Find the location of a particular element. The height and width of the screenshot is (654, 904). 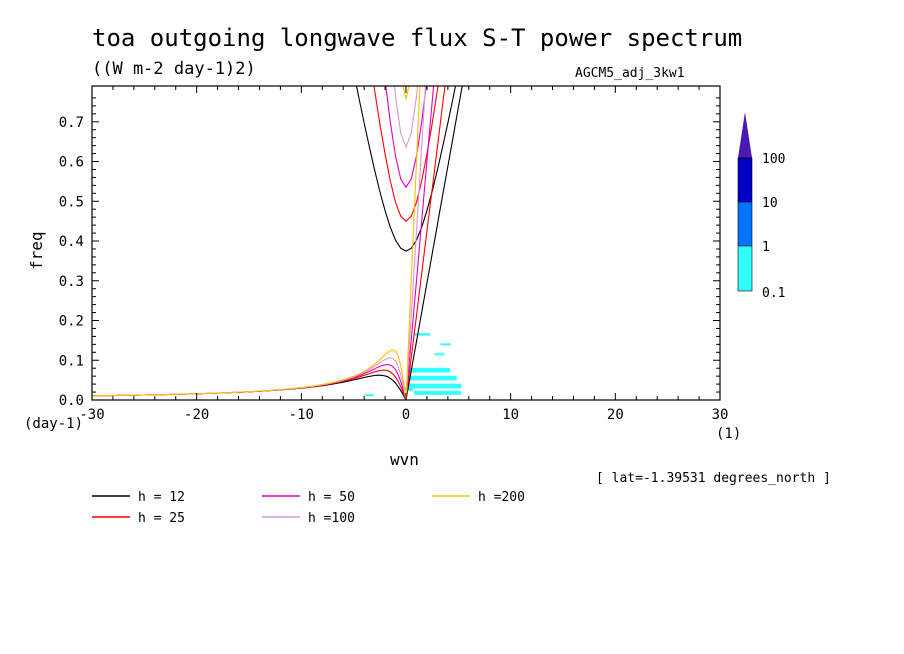

y-tick-label: 0.3 is located at coordinates (71, 282).